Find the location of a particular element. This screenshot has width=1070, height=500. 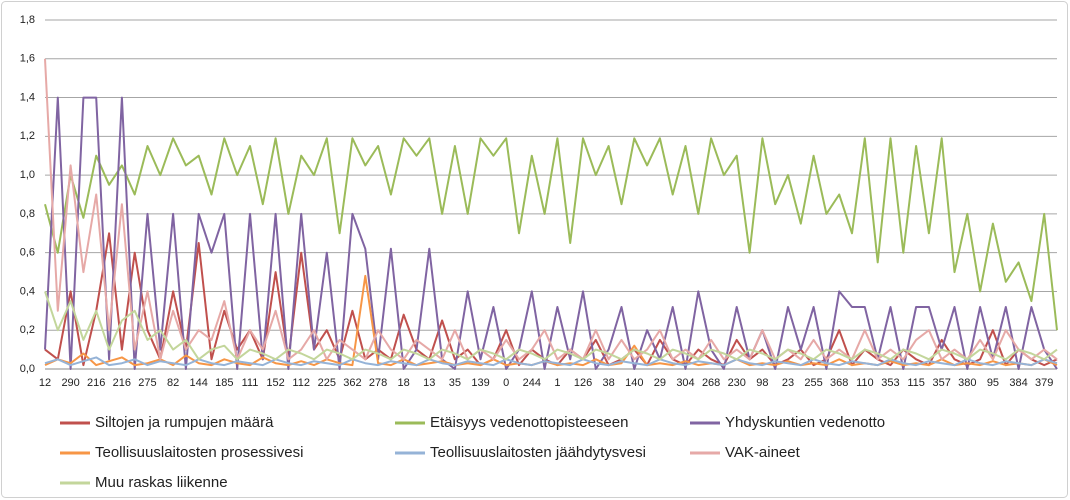

x-tick-label: 95 is located at coordinates (993, 383).